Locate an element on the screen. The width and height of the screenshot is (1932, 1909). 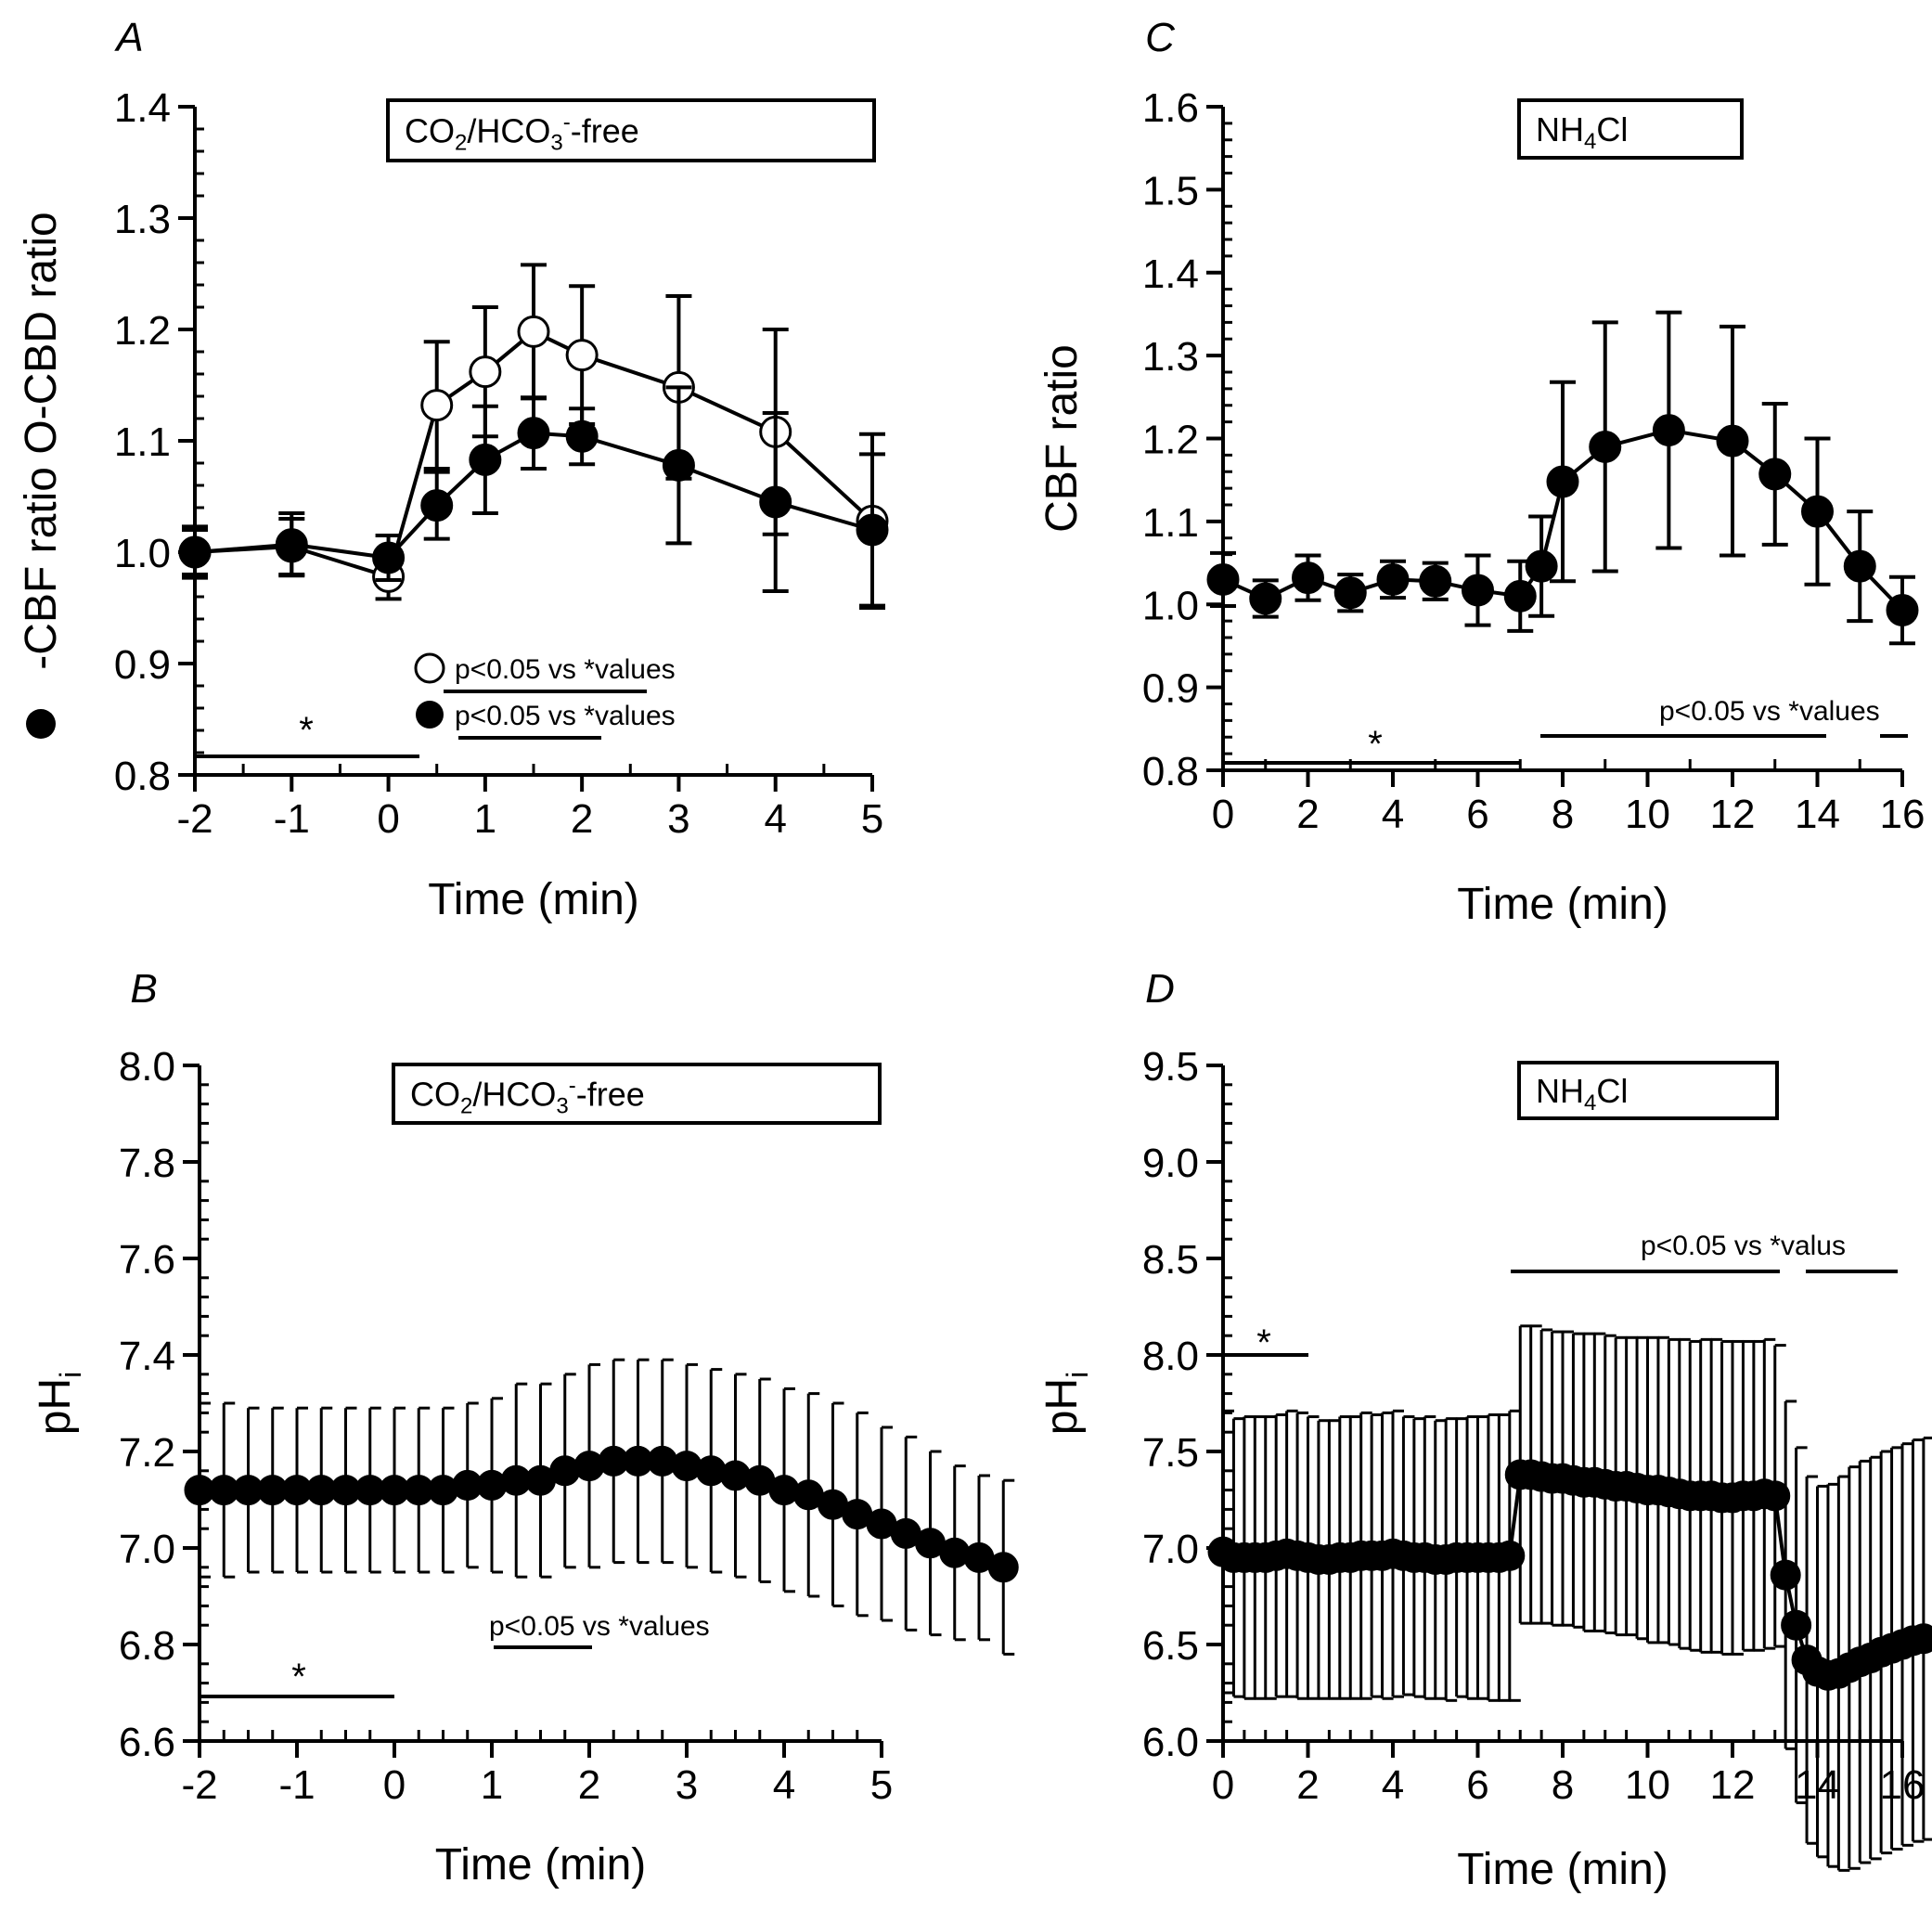
y-tick-label: 1.2 is located at coordinates (1171, 440).